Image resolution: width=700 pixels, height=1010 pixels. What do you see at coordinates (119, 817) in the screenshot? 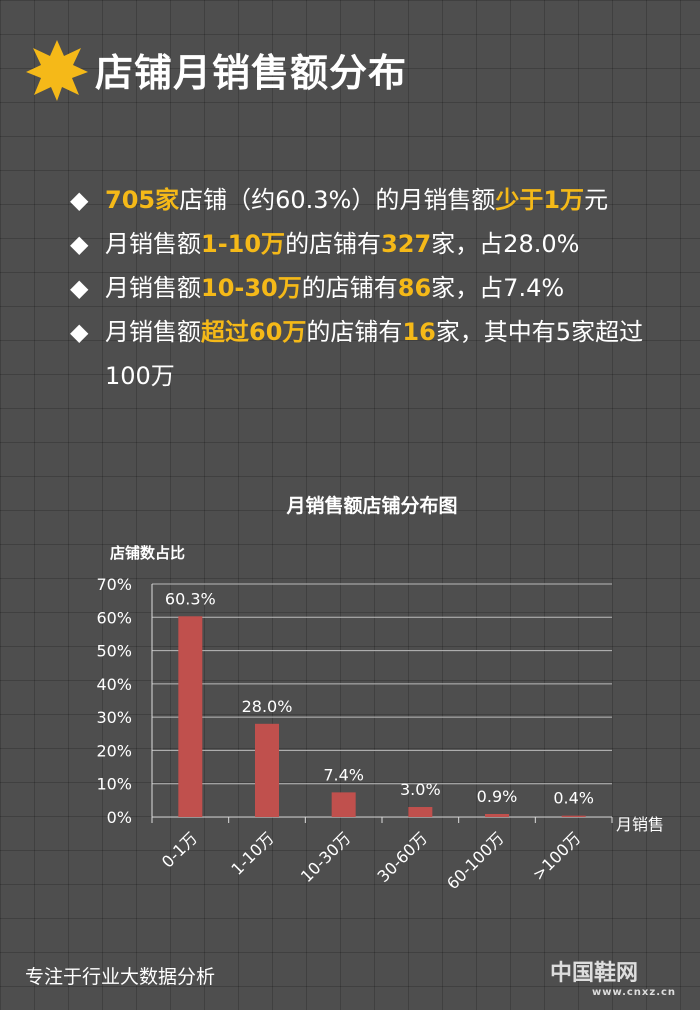
I see `y-tick-label: 0%` at bounding box center [119, 817].